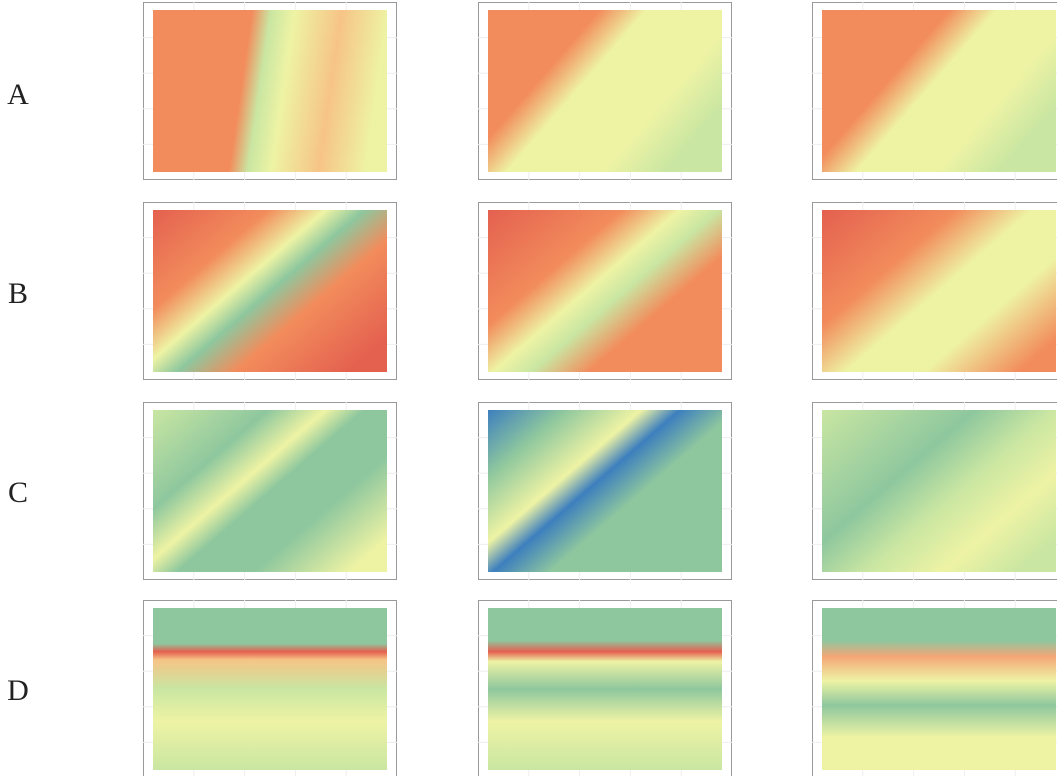 The image size is (1057, 781). What do you see at coordinates (18, 293) in the screenshot?
I see `row-label: B` at bounding box center [18, 293].